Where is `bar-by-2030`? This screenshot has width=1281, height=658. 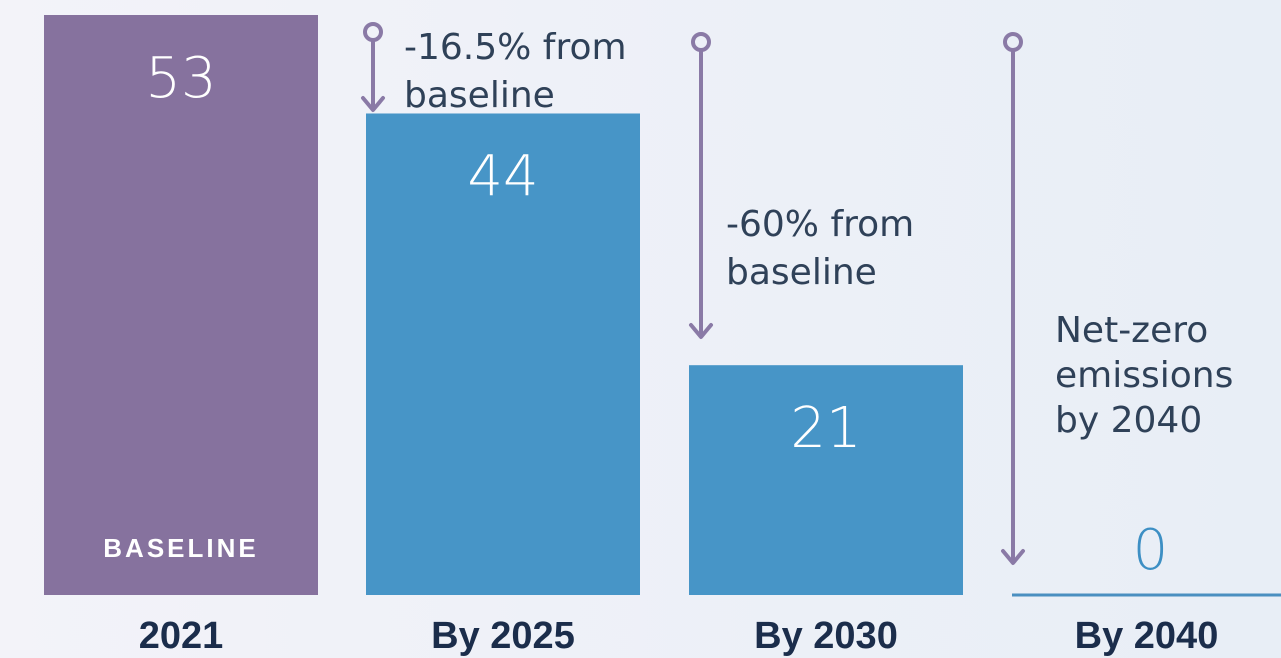 bar-by-2030 is located at coordinates (826, 480).